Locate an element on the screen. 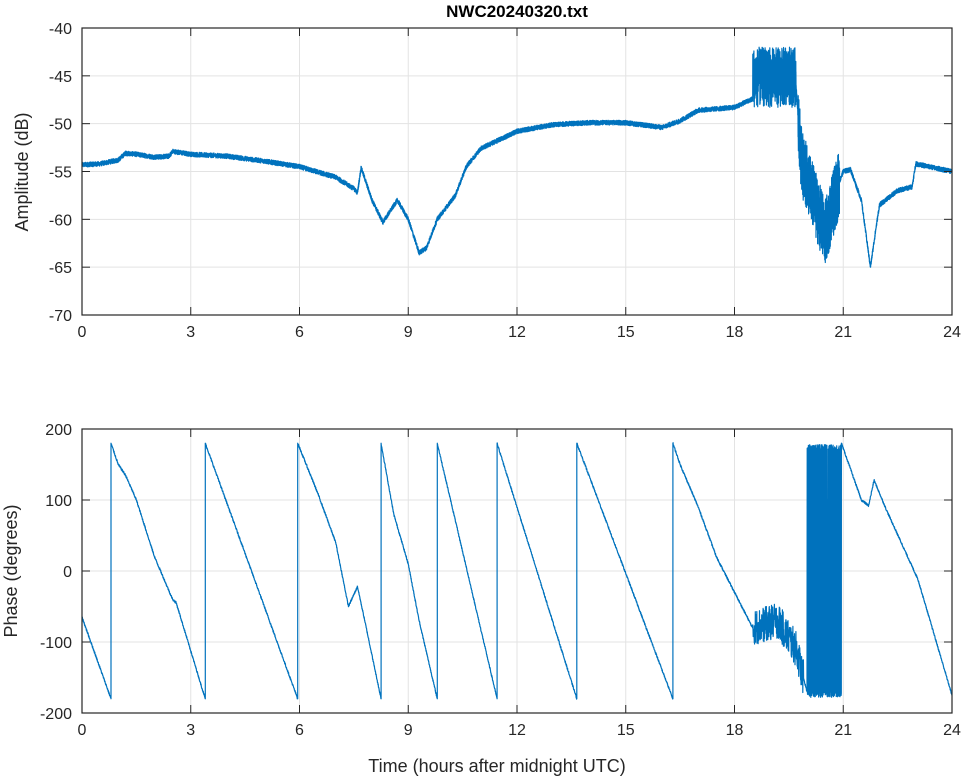 This screenshot has height=778, width=964. phase-y-label: Phase (degrees) is located at coordinates (11, 570).